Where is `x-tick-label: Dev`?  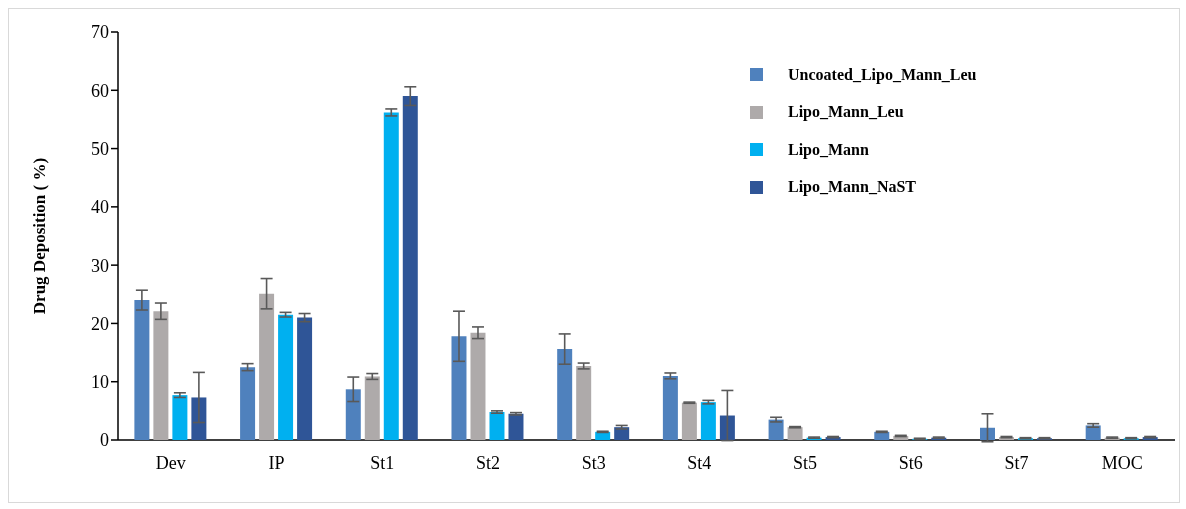
x-tick-label: Dev is located at coordinates (170, 462).